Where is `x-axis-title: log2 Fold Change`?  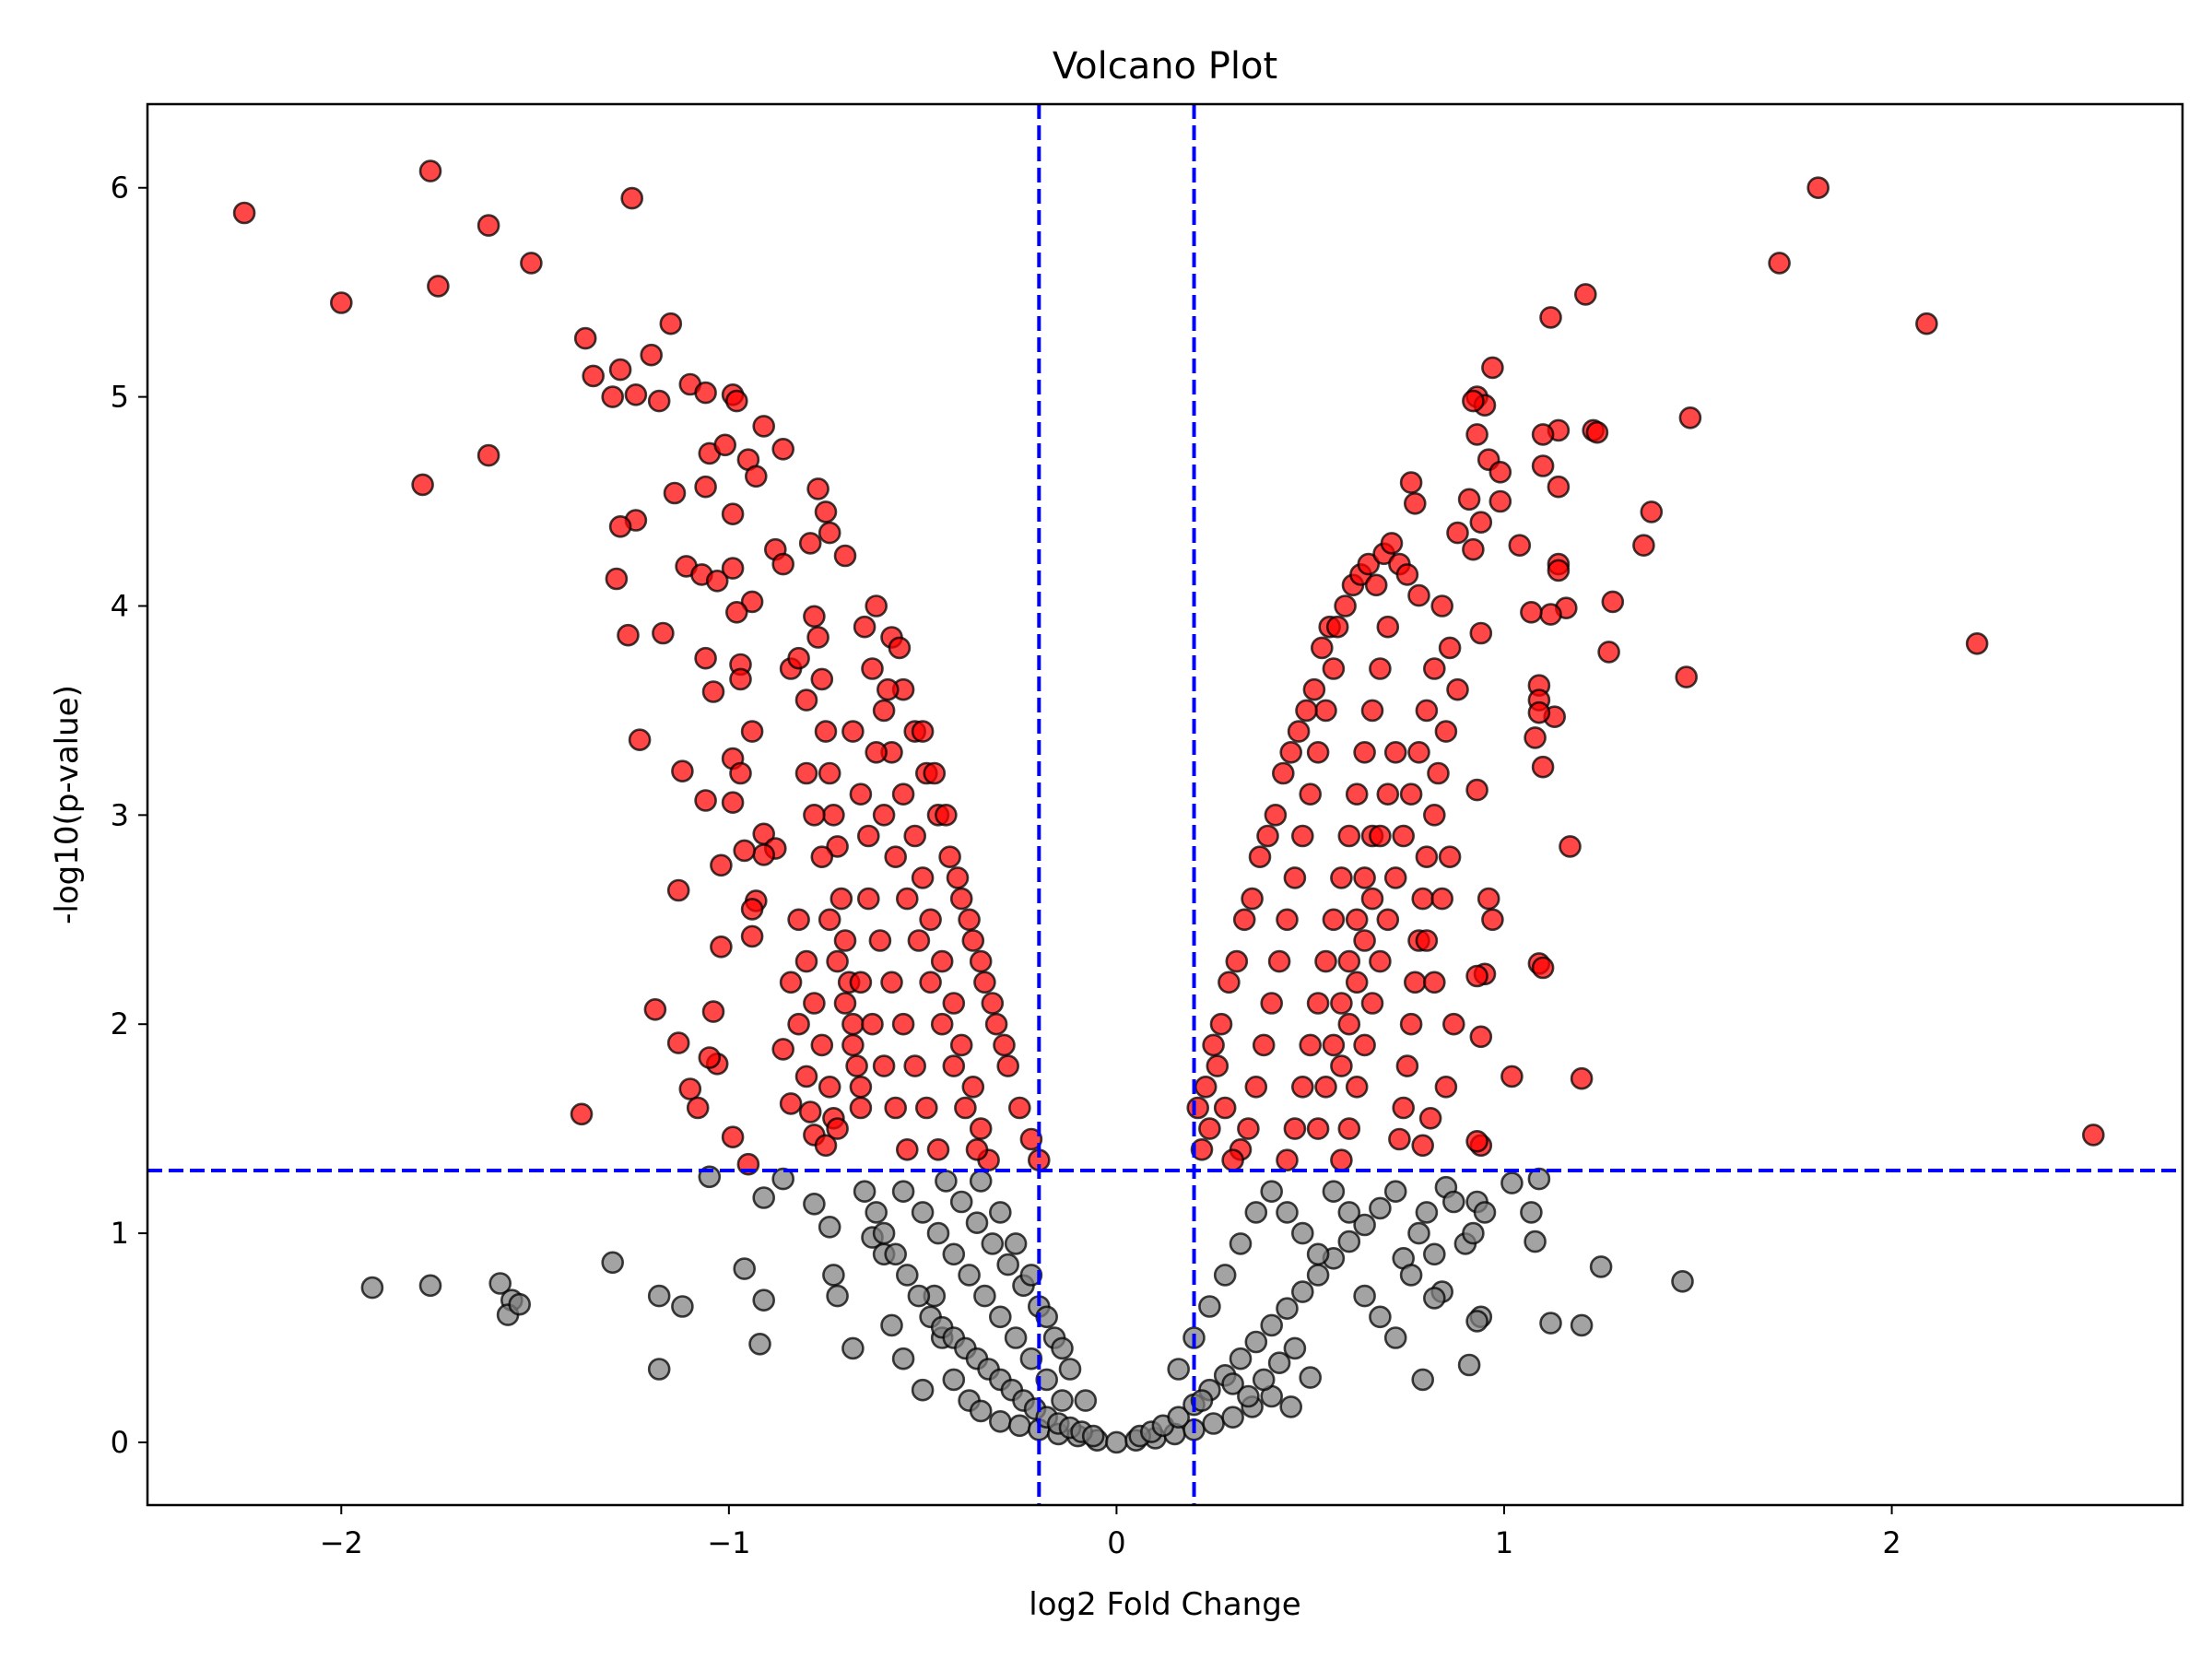
x-axis-title: log2 Fold Change is located at coordinates (1164, 1604).